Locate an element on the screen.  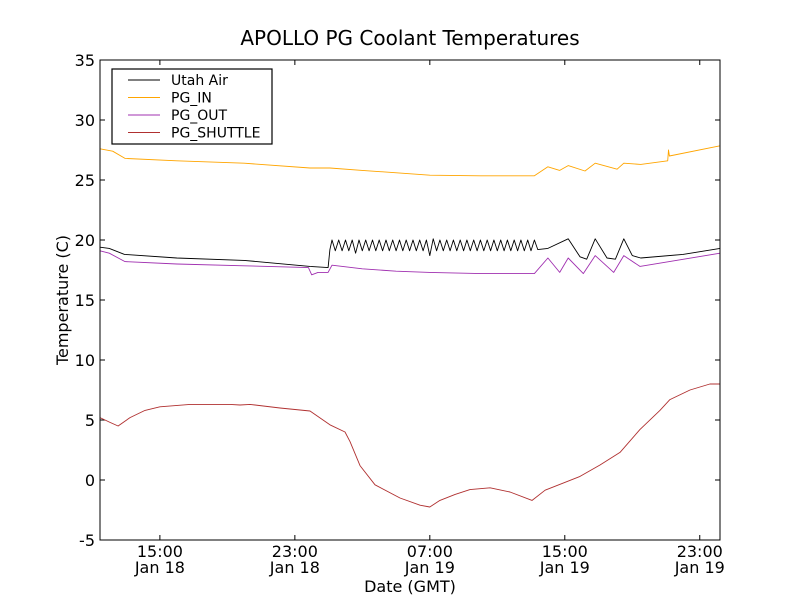
y-tick-label: 30 is located at coordinates (85, 120).